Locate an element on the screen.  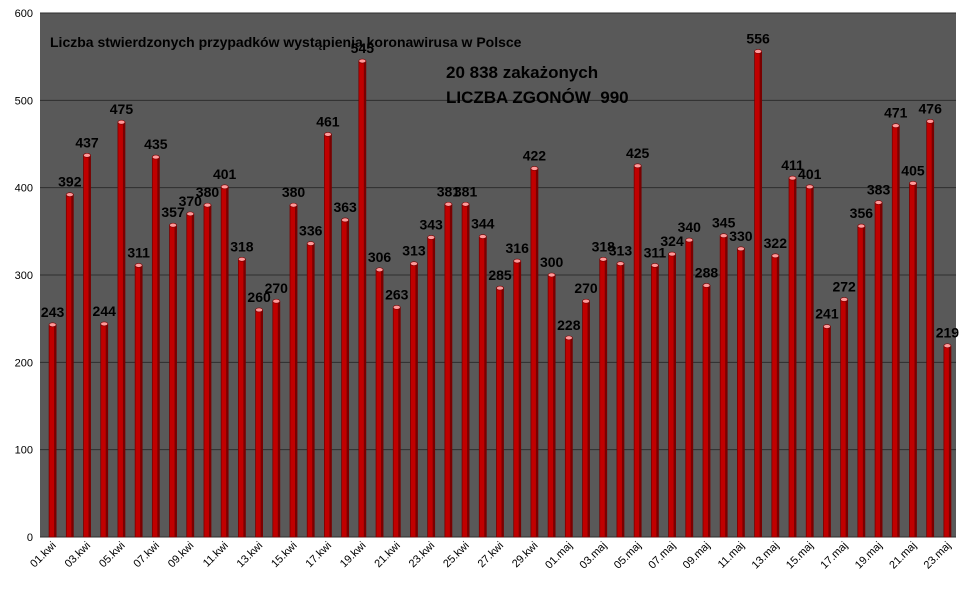
x-tick-label: 05.maj is located at coordinates (628, 556).